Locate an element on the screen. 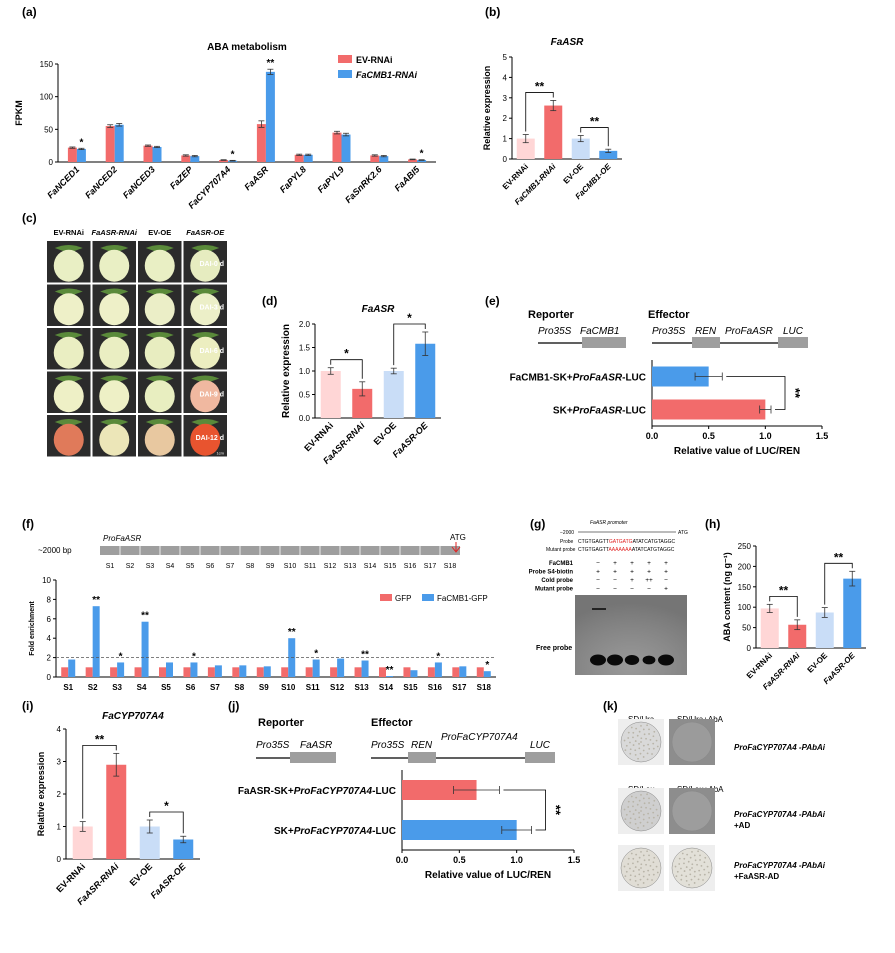 The width and height of the screenshot is (895, 953). legend-label: GFP is located at coordinates (403, 598).